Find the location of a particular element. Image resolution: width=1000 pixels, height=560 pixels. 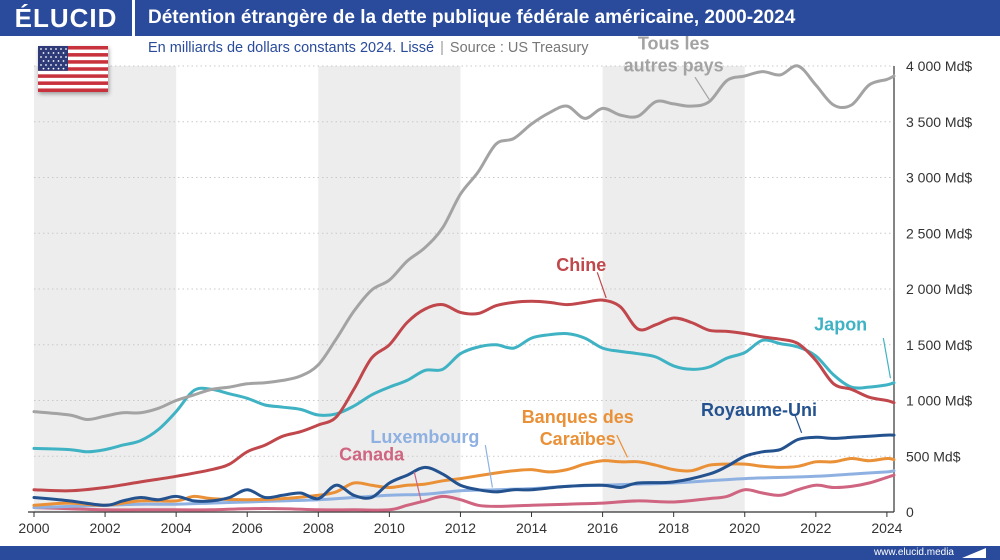

y-tick-label: 1 000 Md$ is located at coordinates (939, 401).